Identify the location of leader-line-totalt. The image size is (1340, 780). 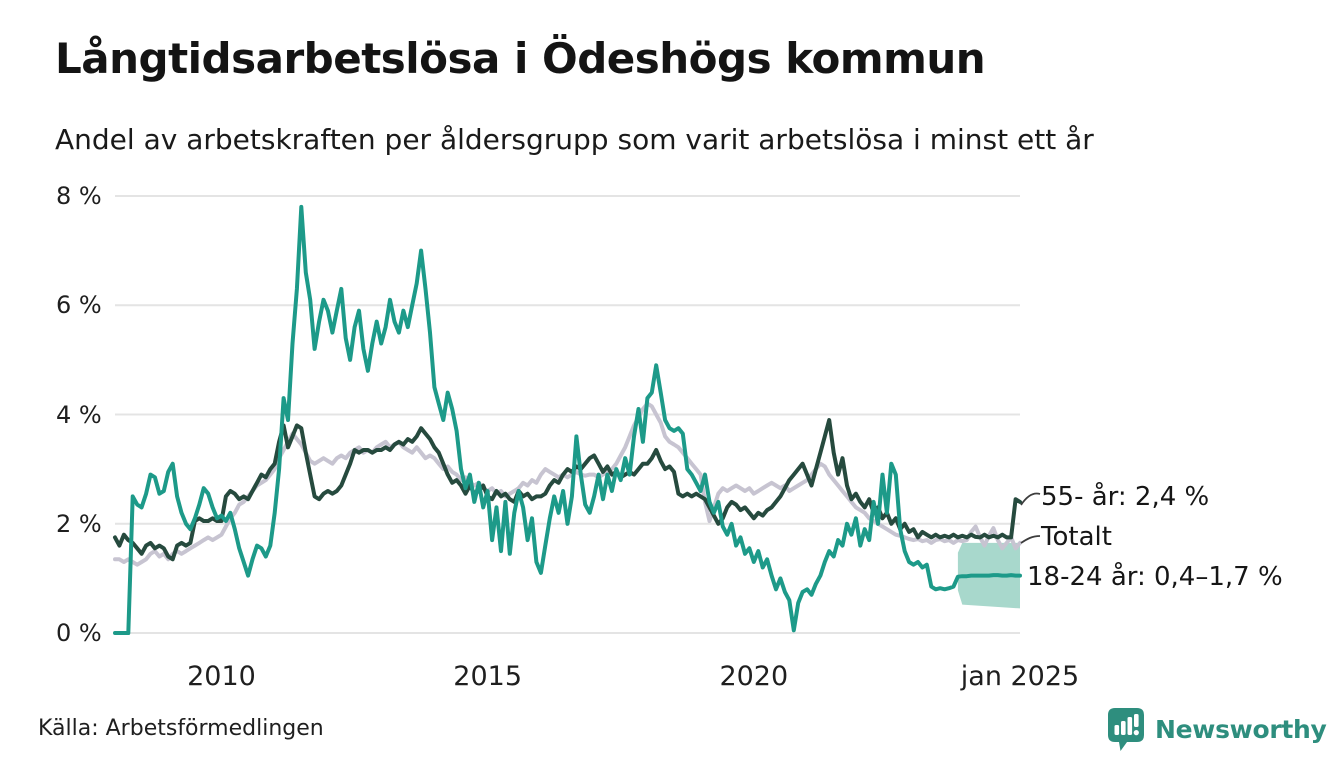
(1030, 539).